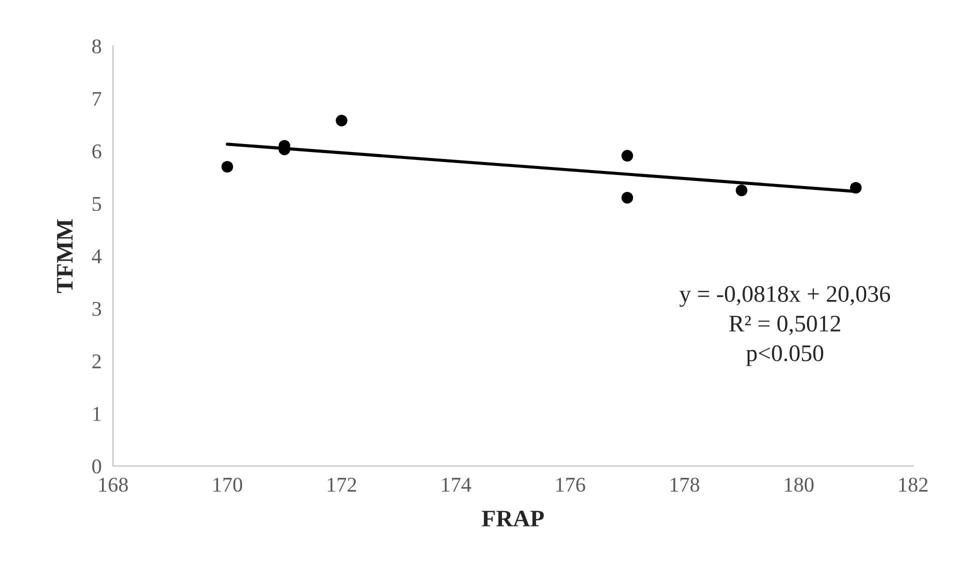 Image resolution: width=961 pixels, height=577 pixels. Describe the element at coordinates (571, 485) in the screenshot. I see `x-tick-label: 176` at that location.